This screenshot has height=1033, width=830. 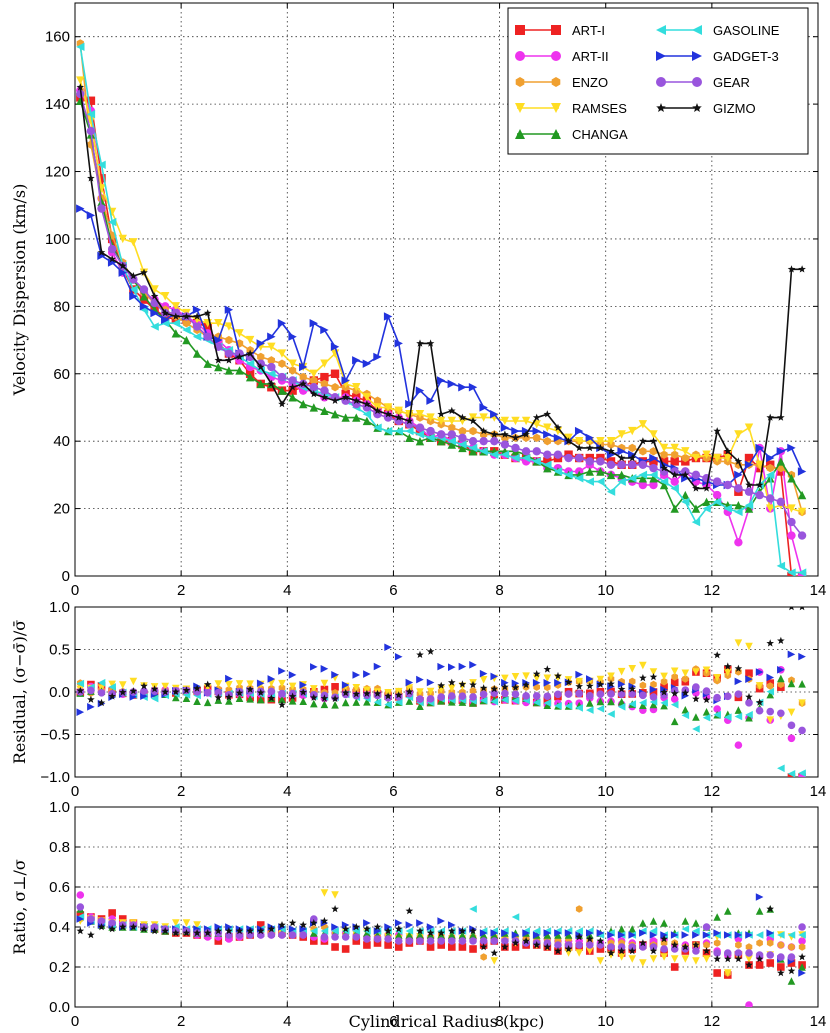 I want to click on main-xtick-label: 2, so click(x=181, y=590).